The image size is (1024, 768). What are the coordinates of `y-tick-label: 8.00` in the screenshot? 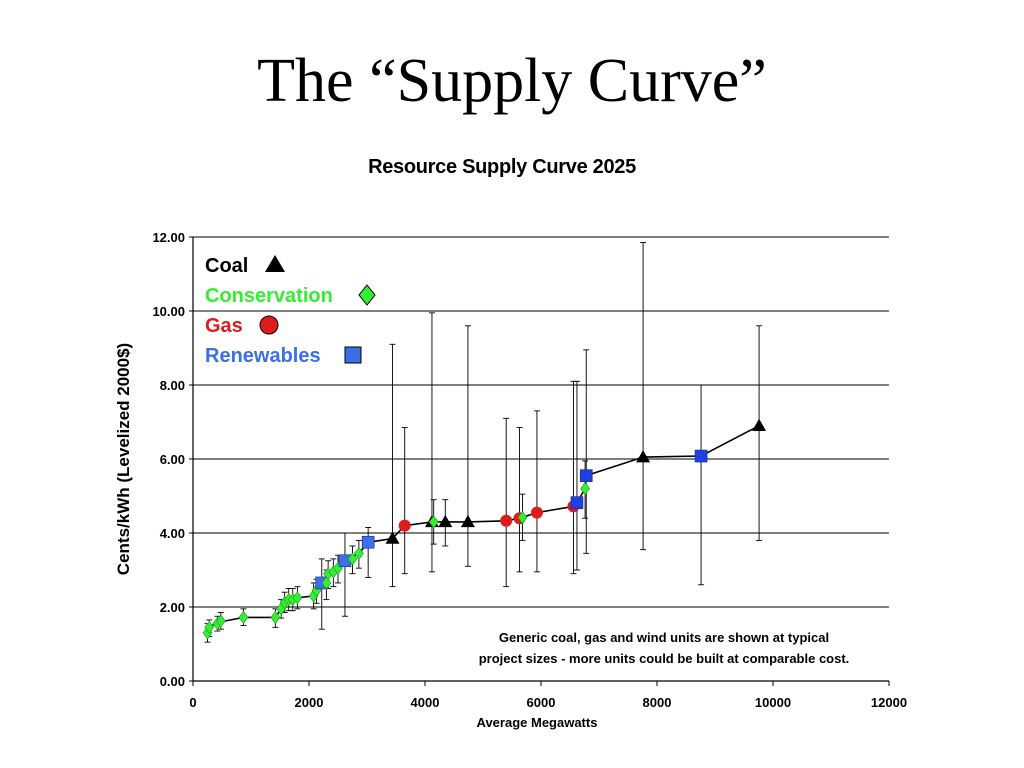 It's located at (172, 385).